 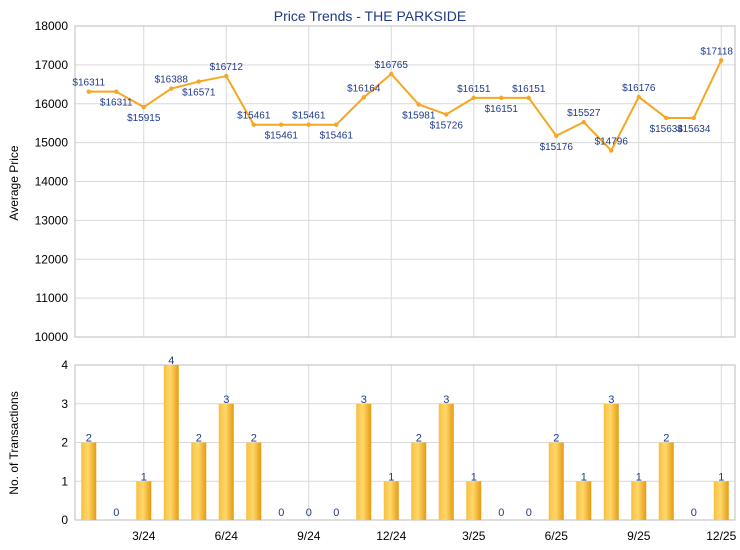 What do you see at coordinates (52, 65) in the screenshot?
I see `price-tick-label: 17000` at bounding box center [52, 65].